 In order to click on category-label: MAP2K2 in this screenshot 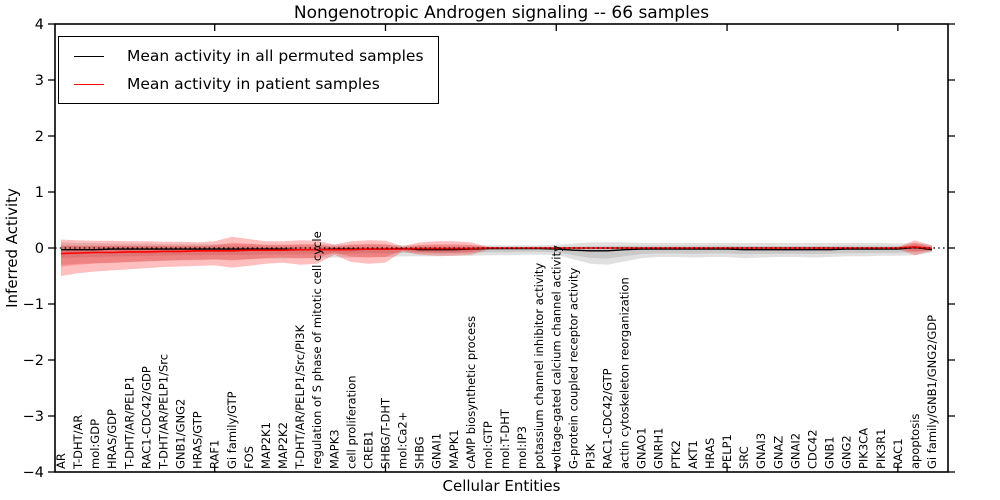, I will do `click(283, 445)`.